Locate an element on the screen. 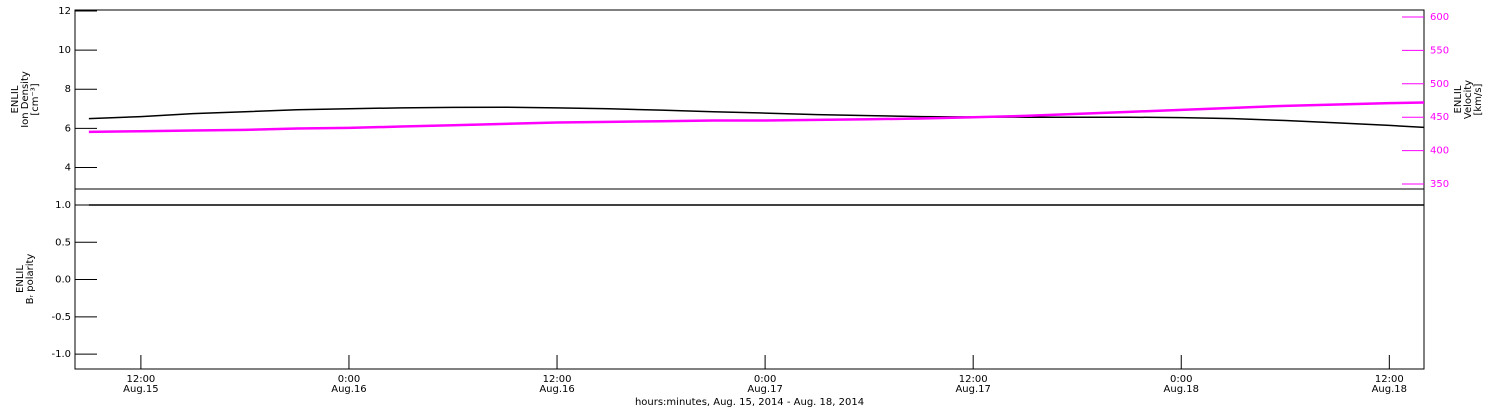 This screenshot has width=1500, height=410. y2-tick-label: 350 is located at coordinates (1439, 184).